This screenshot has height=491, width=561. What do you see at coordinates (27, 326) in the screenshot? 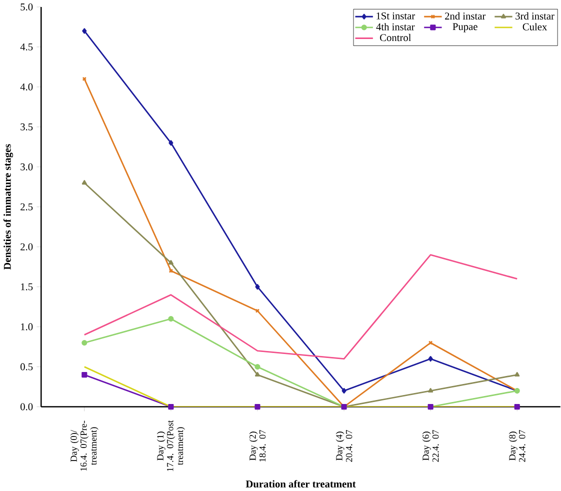
I see `y-tick-label: 1.0` at bounding box center [27, 326].